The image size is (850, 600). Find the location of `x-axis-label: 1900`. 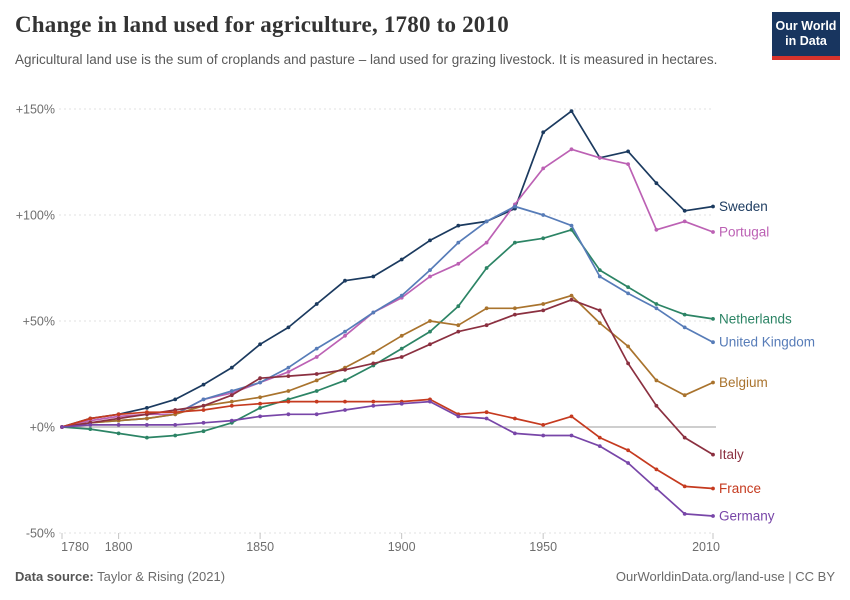

x-axis-label: 1900 is located at coordinates (402, 547).